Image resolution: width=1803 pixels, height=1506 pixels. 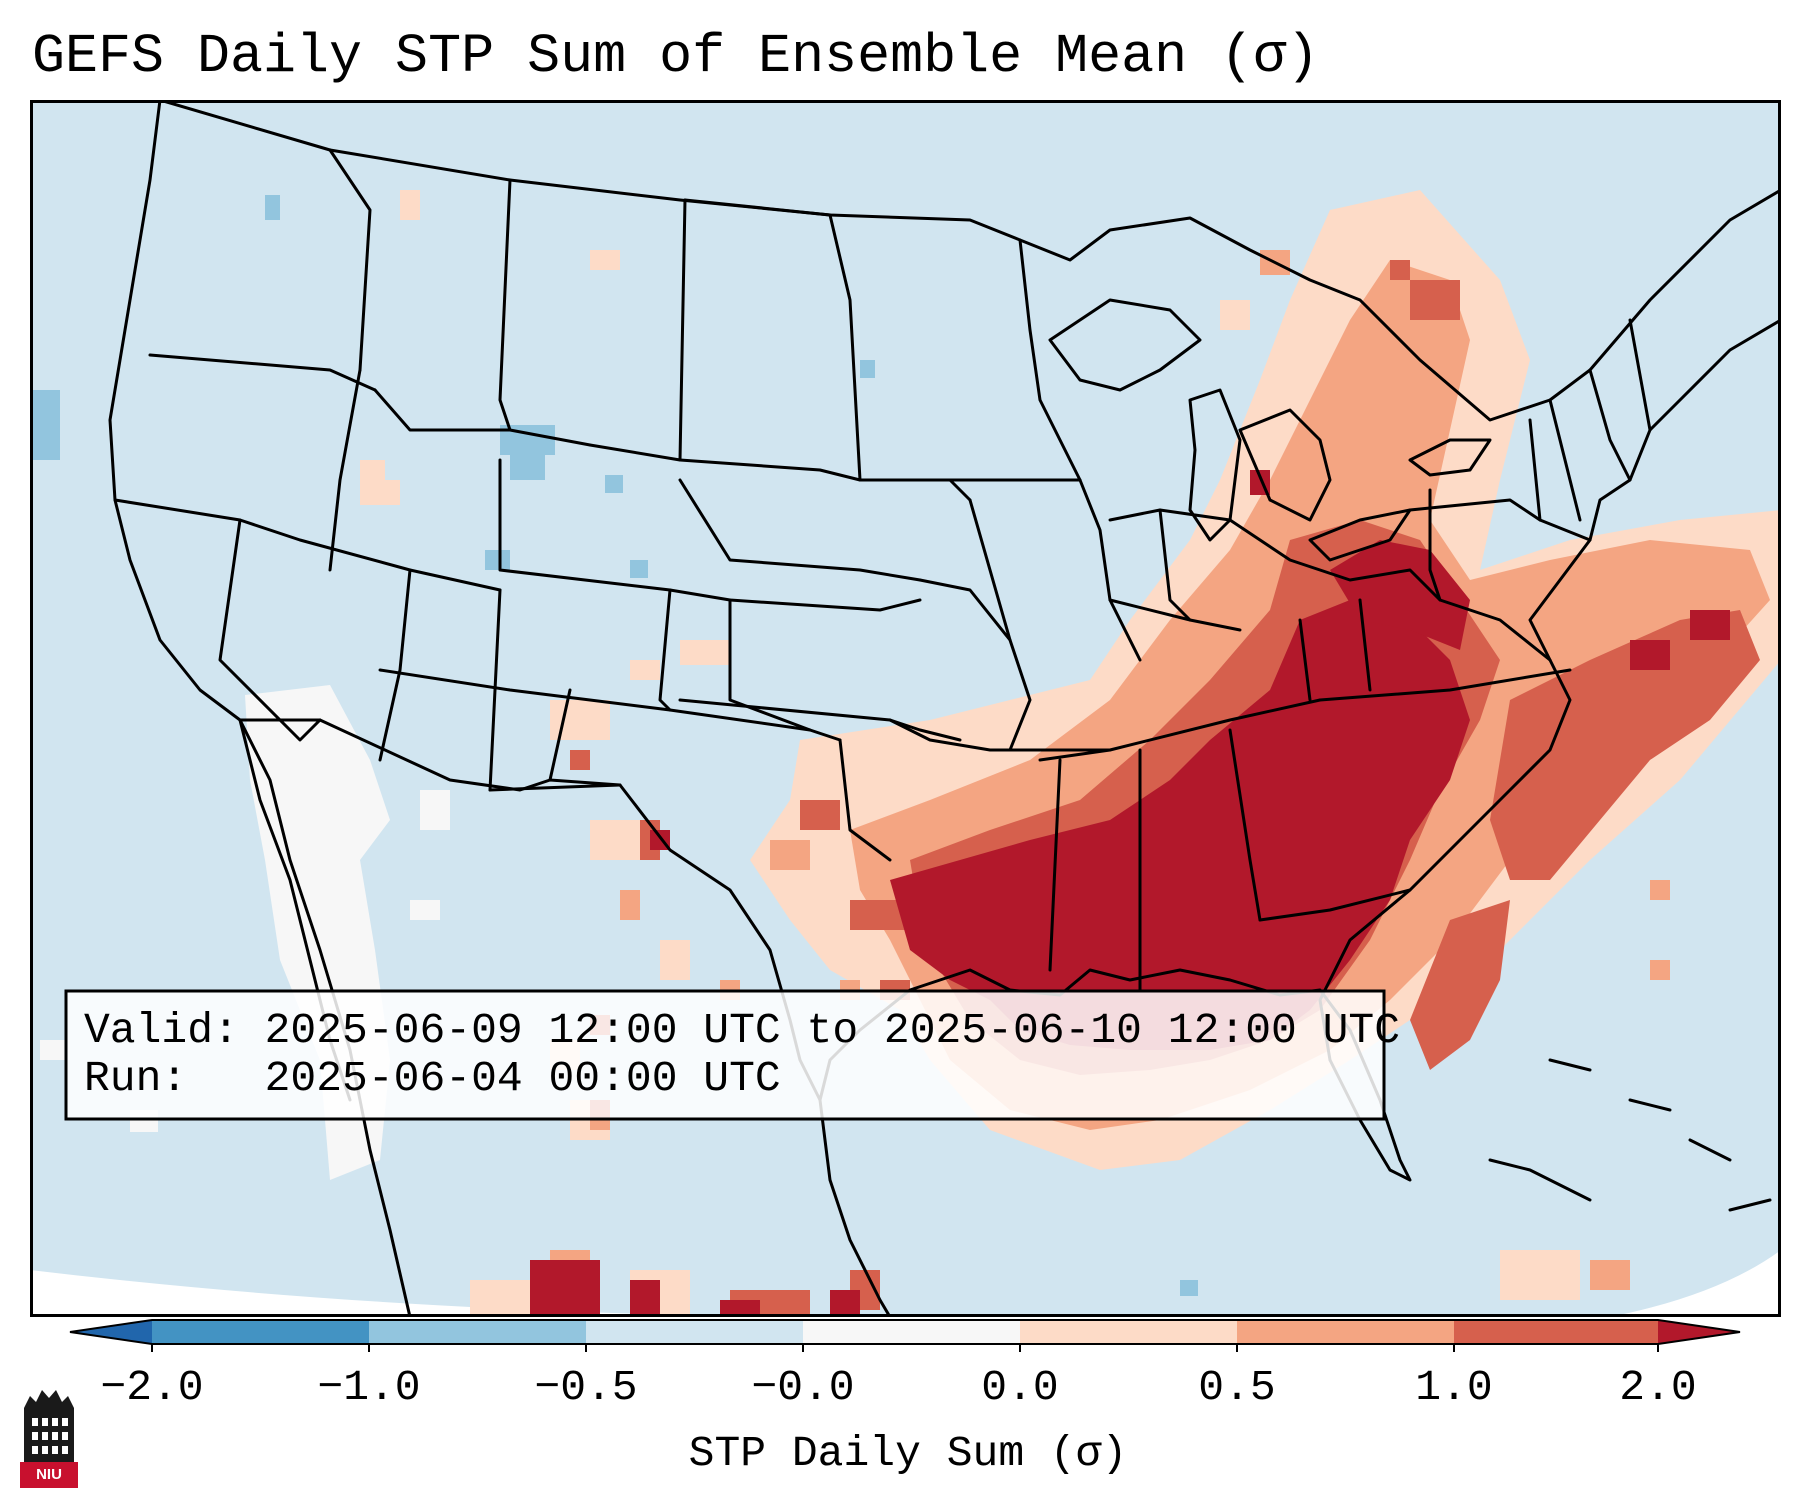 I want to click on run-line: Run: 2025-06-04 00:00 UTC, so click(x=432, y=1078).